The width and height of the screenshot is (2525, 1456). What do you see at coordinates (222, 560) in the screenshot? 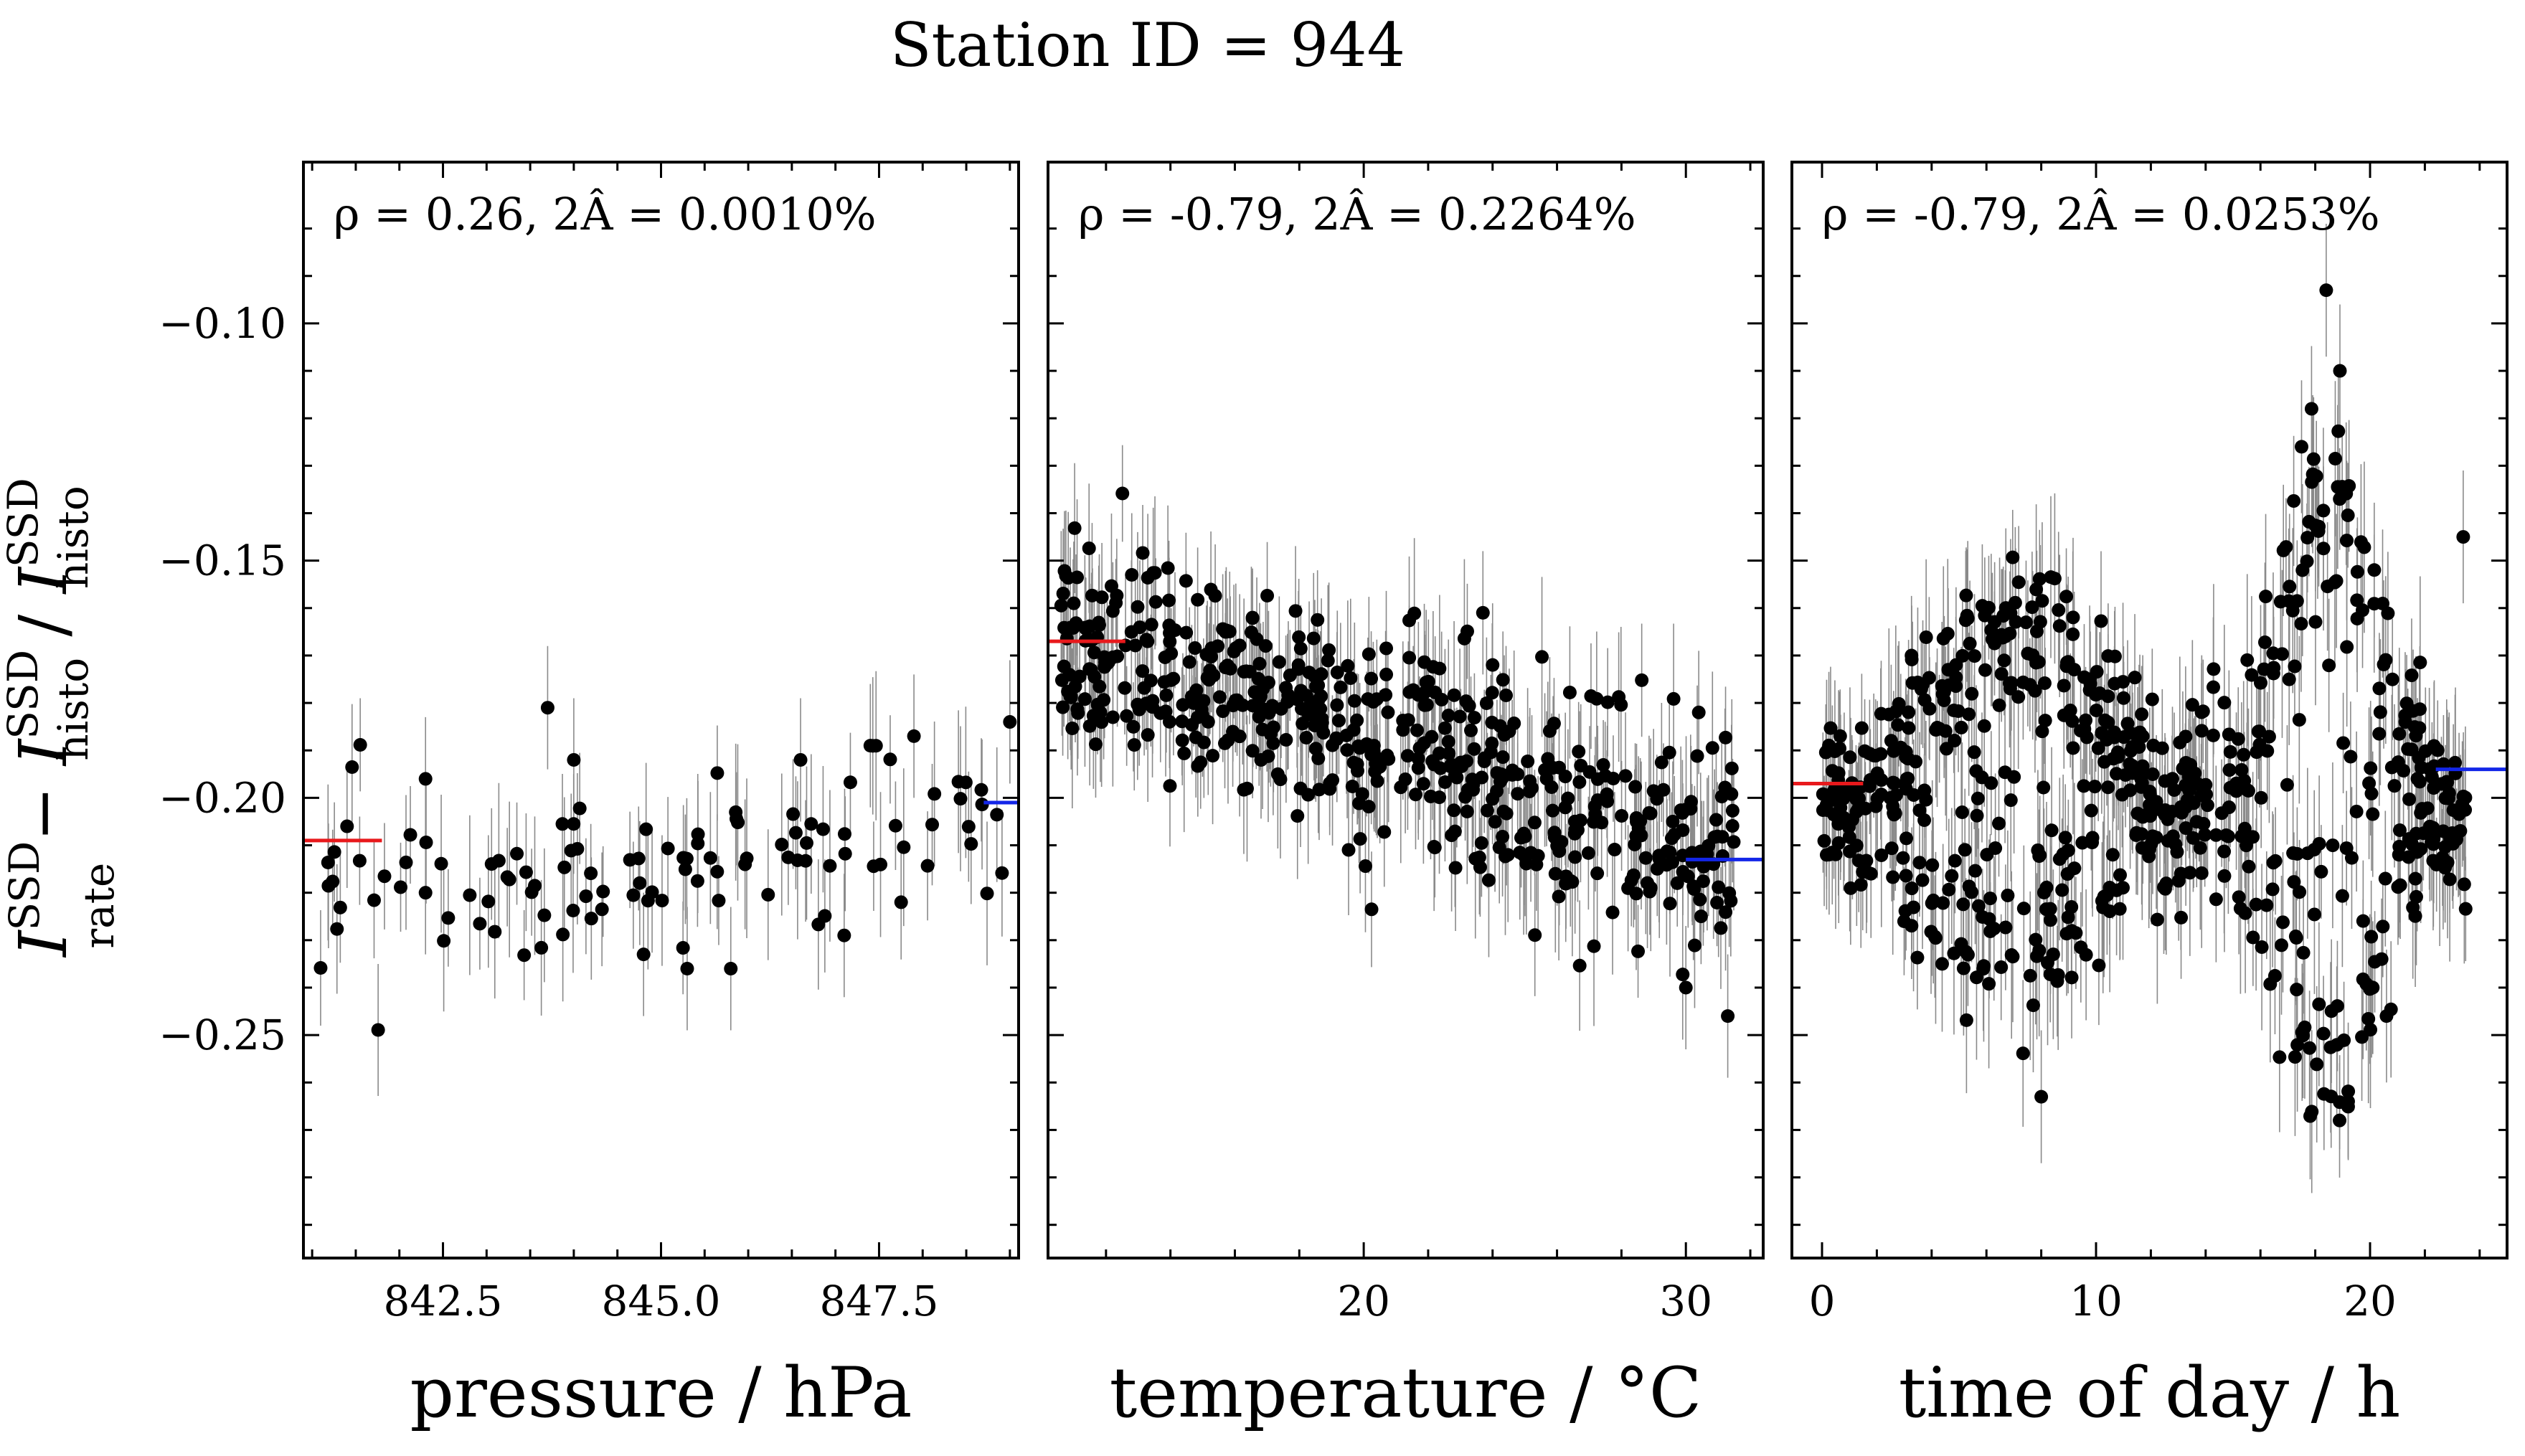
I see `y-tick-label: −0.15` at bounding box center [222, 560].